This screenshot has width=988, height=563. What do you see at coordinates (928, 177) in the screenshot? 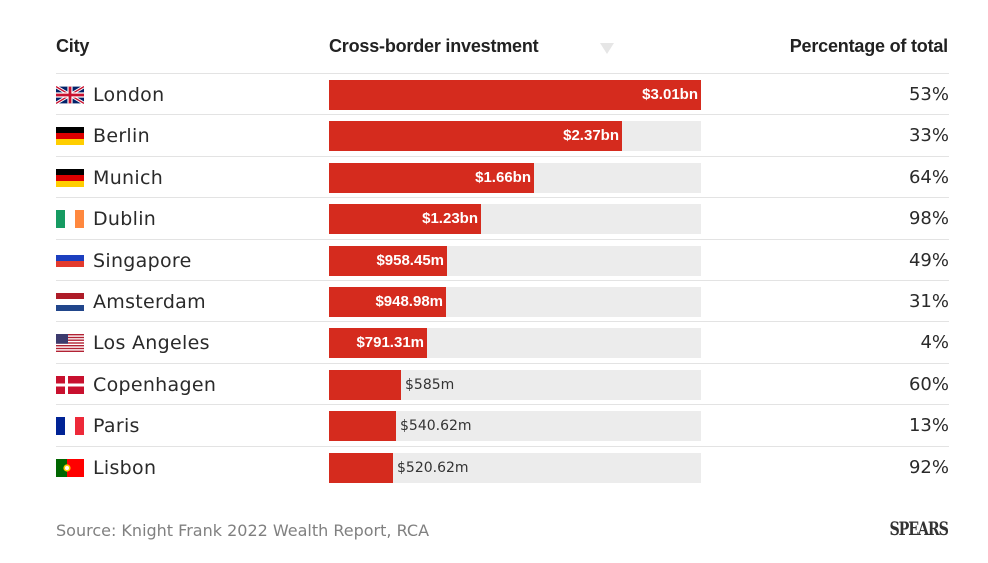
I see `percentage-value: 64%` at bounding box center [928, 177].